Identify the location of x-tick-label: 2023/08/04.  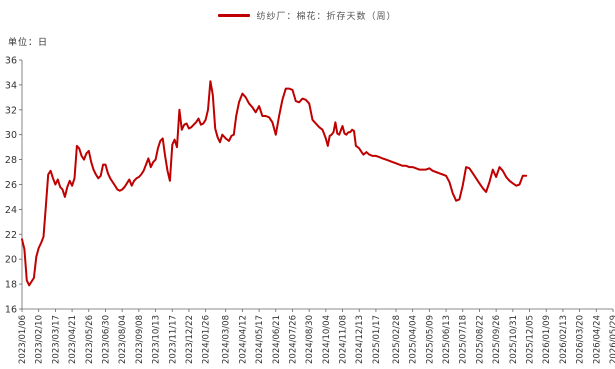
(123, 339).